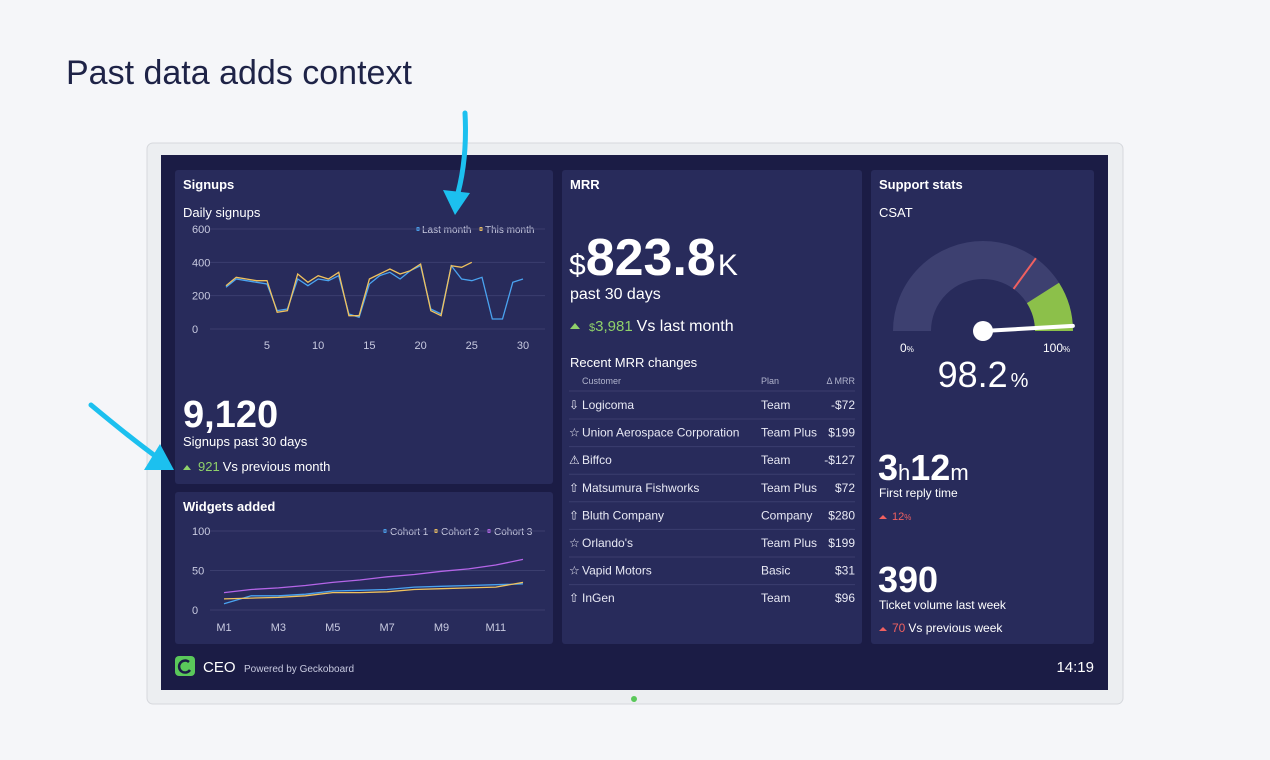 This screenshot has height=760, width=1270. I want to click on y-tick-label: 400, so click(201, 263).